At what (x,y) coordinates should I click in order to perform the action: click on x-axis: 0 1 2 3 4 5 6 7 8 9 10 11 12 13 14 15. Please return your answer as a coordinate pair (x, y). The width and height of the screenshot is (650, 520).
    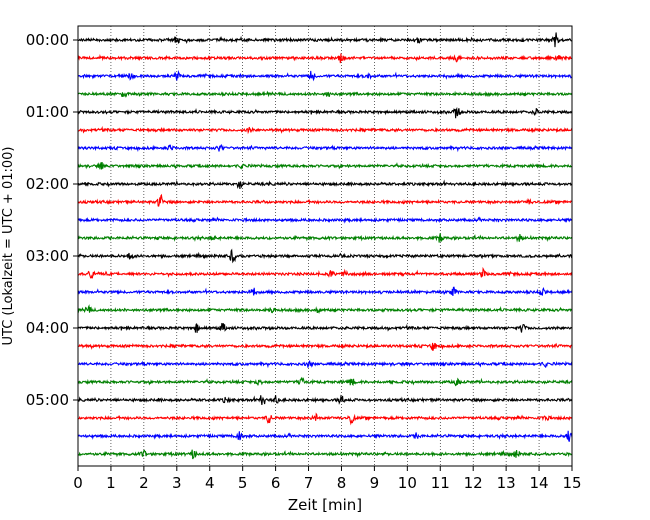
    Looking at the image, I should click on (327, 479).